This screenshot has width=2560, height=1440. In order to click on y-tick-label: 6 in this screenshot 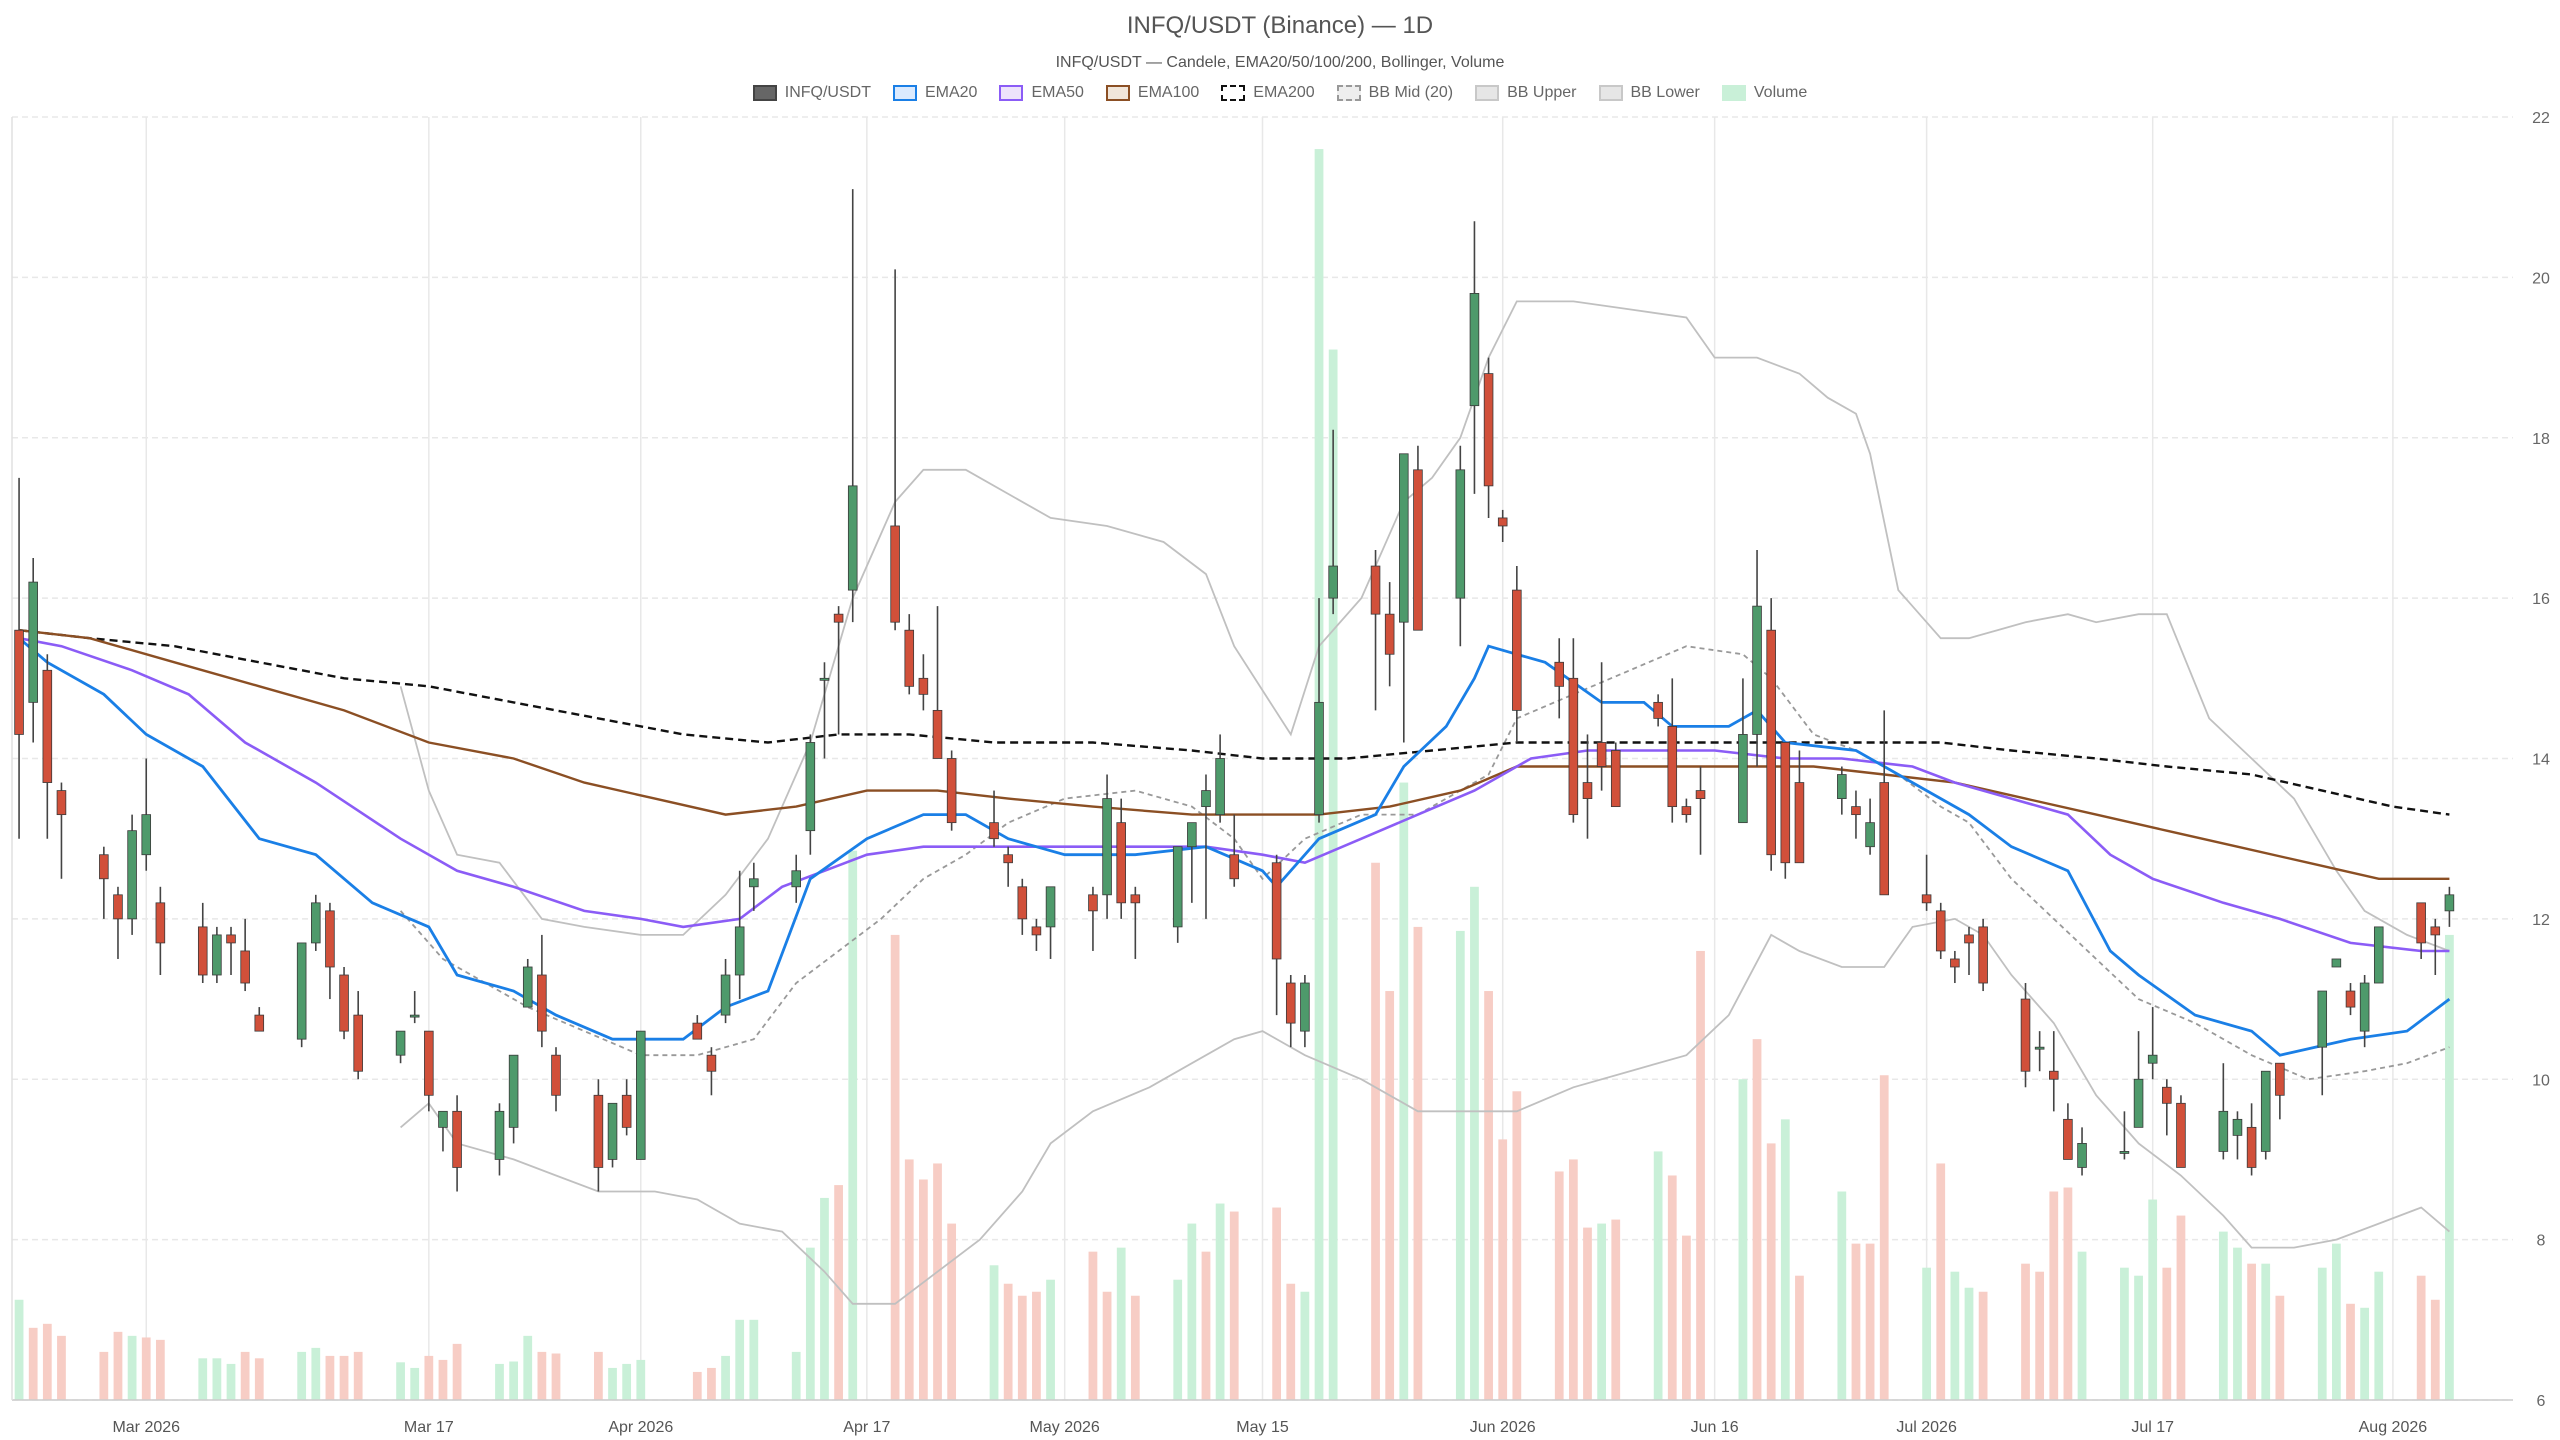, I will do `click(2541, 1401)`.